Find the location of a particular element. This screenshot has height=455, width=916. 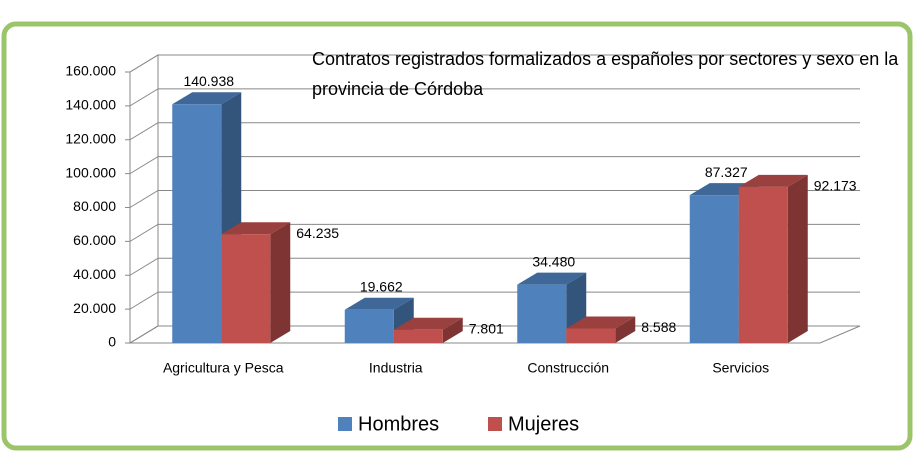

x-tick-label: Construcción is located at coordinates (568, 368).